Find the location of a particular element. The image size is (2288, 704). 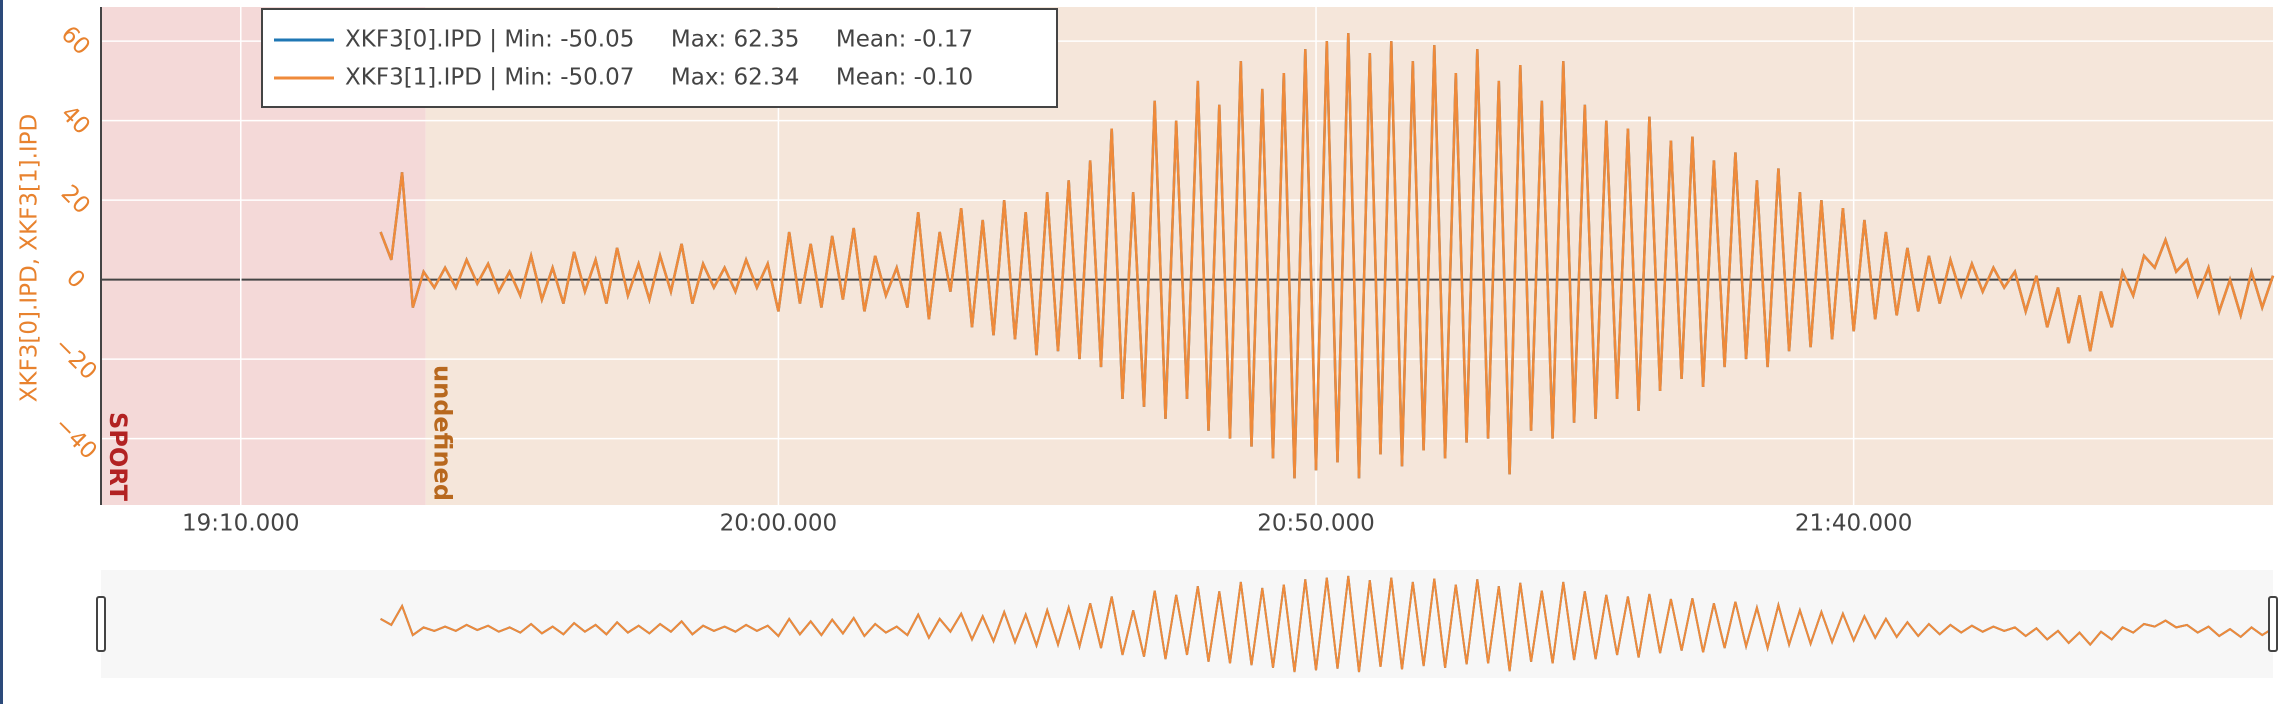

y-tick-label: 20 is located at coordinates (75, 199).